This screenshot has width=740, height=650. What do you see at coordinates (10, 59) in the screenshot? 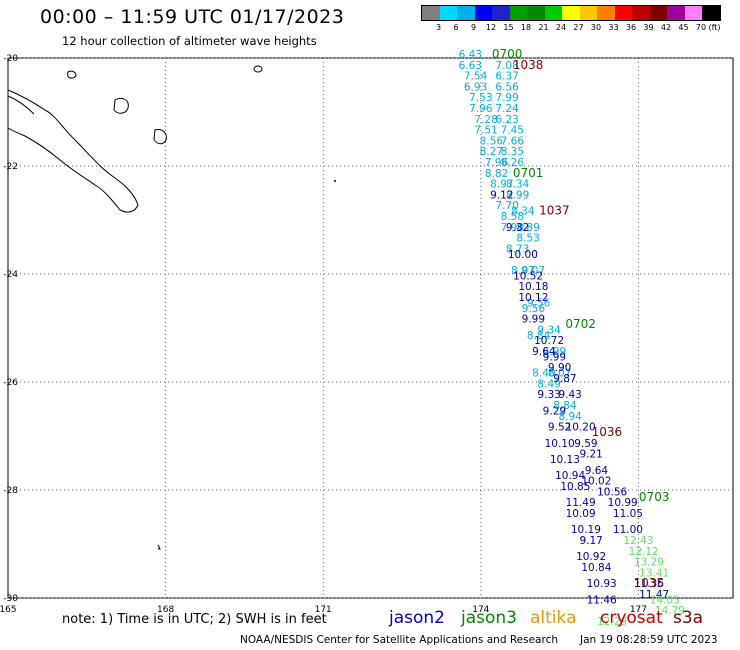
I see `lat-tick-label: -20` at bounding box center [10, 59].